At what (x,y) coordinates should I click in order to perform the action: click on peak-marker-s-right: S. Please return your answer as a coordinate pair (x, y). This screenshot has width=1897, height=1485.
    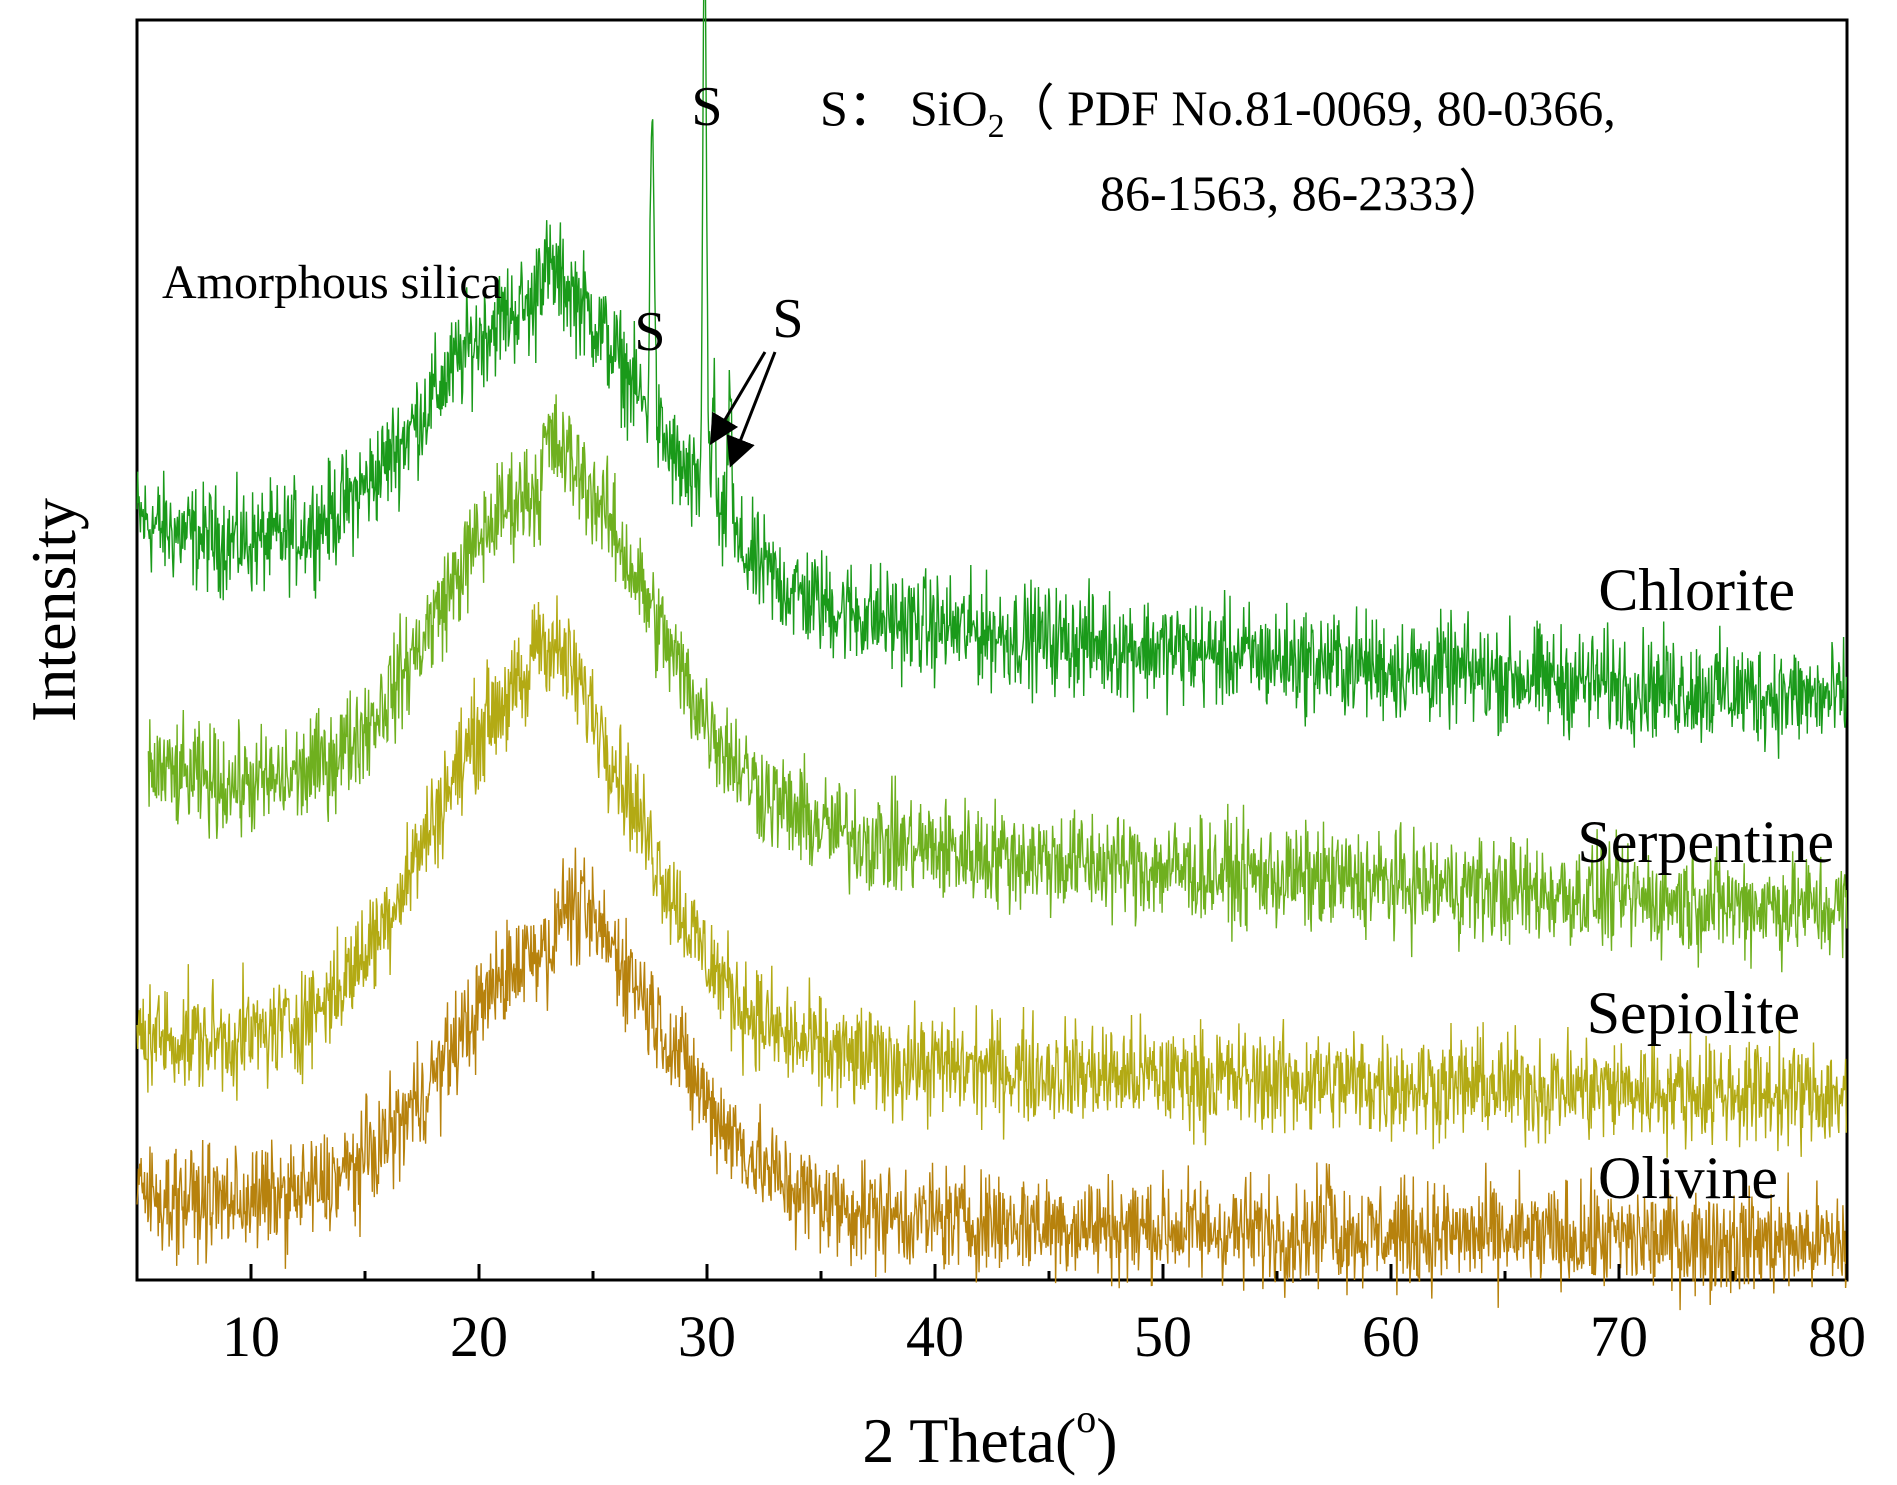
    Looking at the image, I should click on (787, 319).